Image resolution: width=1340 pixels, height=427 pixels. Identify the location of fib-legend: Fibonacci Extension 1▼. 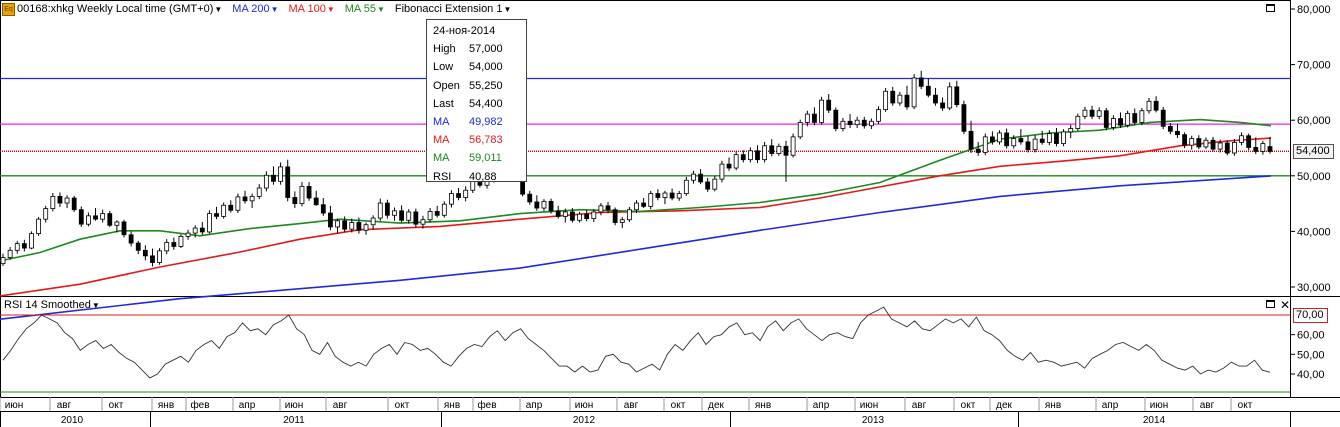
(453, 9).